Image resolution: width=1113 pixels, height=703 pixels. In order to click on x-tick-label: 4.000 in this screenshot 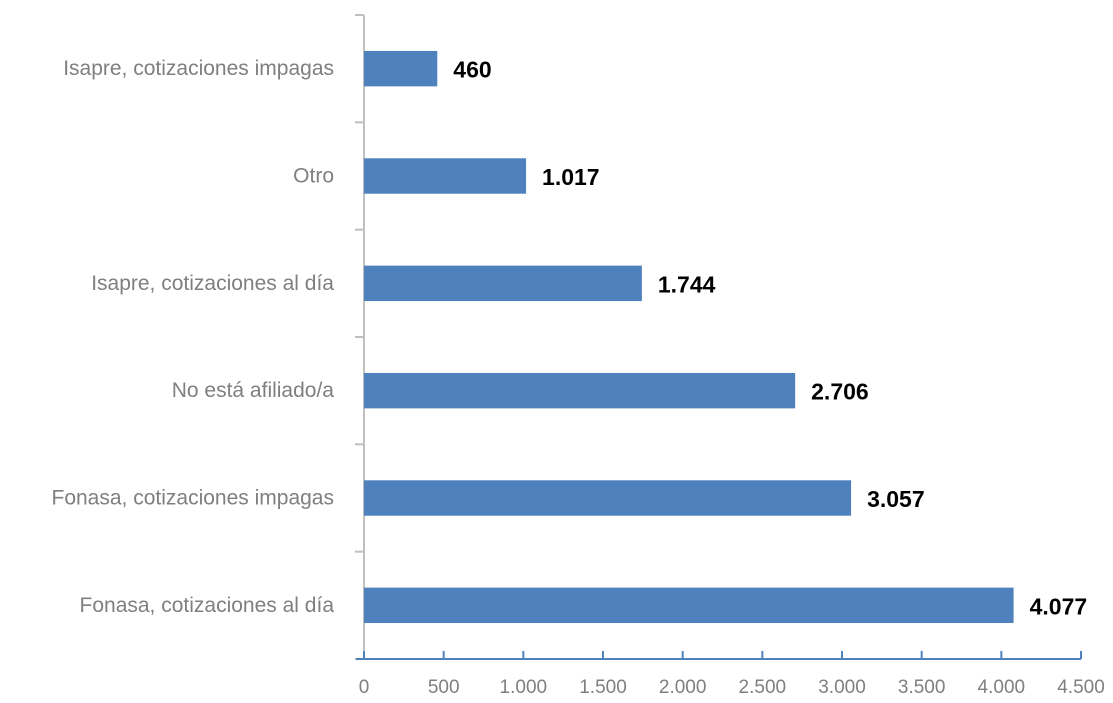, I will do `click(1002, 687)`.